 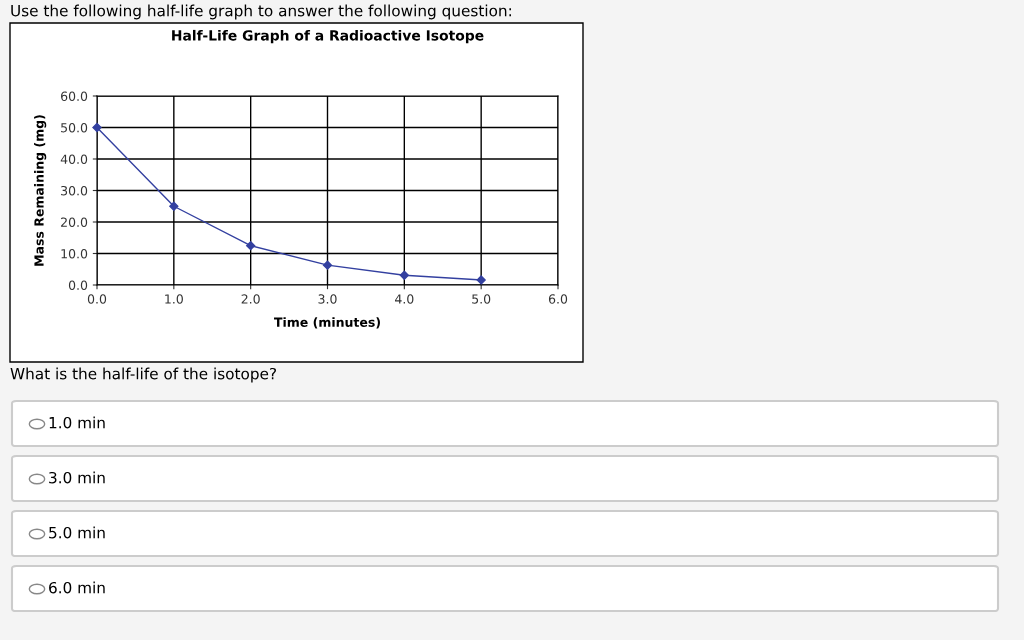 What do you see at coordinates (250, 299) in the screenshot?
I see `x-tick-label: 2.0` at bounding box center [250, 299].